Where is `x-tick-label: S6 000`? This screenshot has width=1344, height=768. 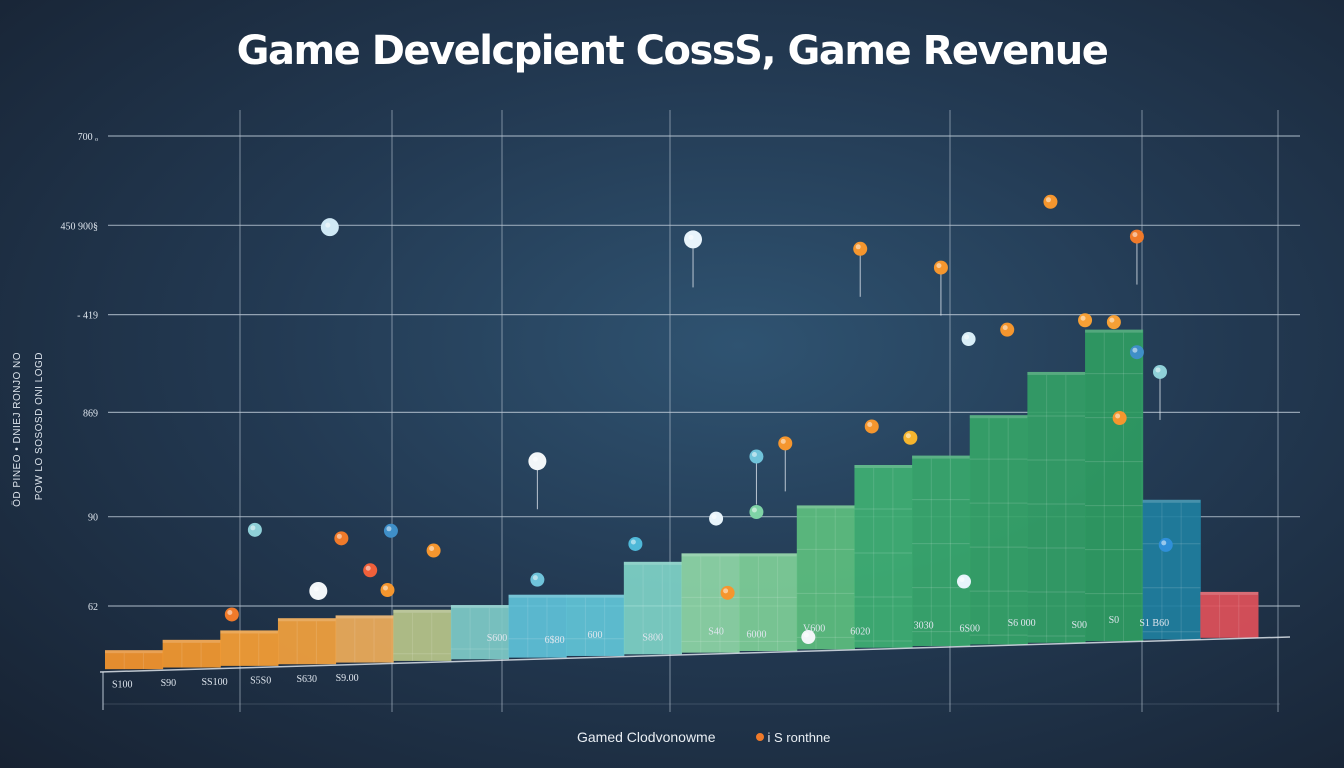
x-tick-label: S6 000 is located at coordinates (1022, 623).